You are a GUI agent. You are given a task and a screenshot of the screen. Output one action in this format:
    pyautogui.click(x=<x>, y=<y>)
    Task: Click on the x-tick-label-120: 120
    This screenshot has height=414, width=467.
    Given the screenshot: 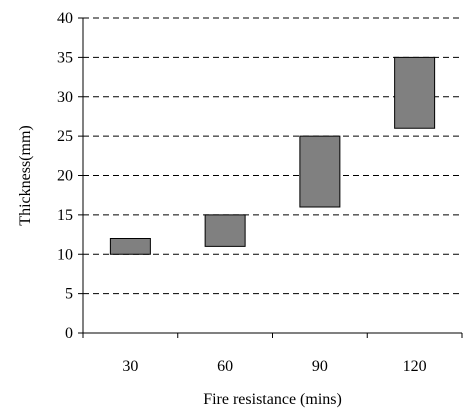 What is the action you would take?
    pyautogui.click(x=415, y=366)
    